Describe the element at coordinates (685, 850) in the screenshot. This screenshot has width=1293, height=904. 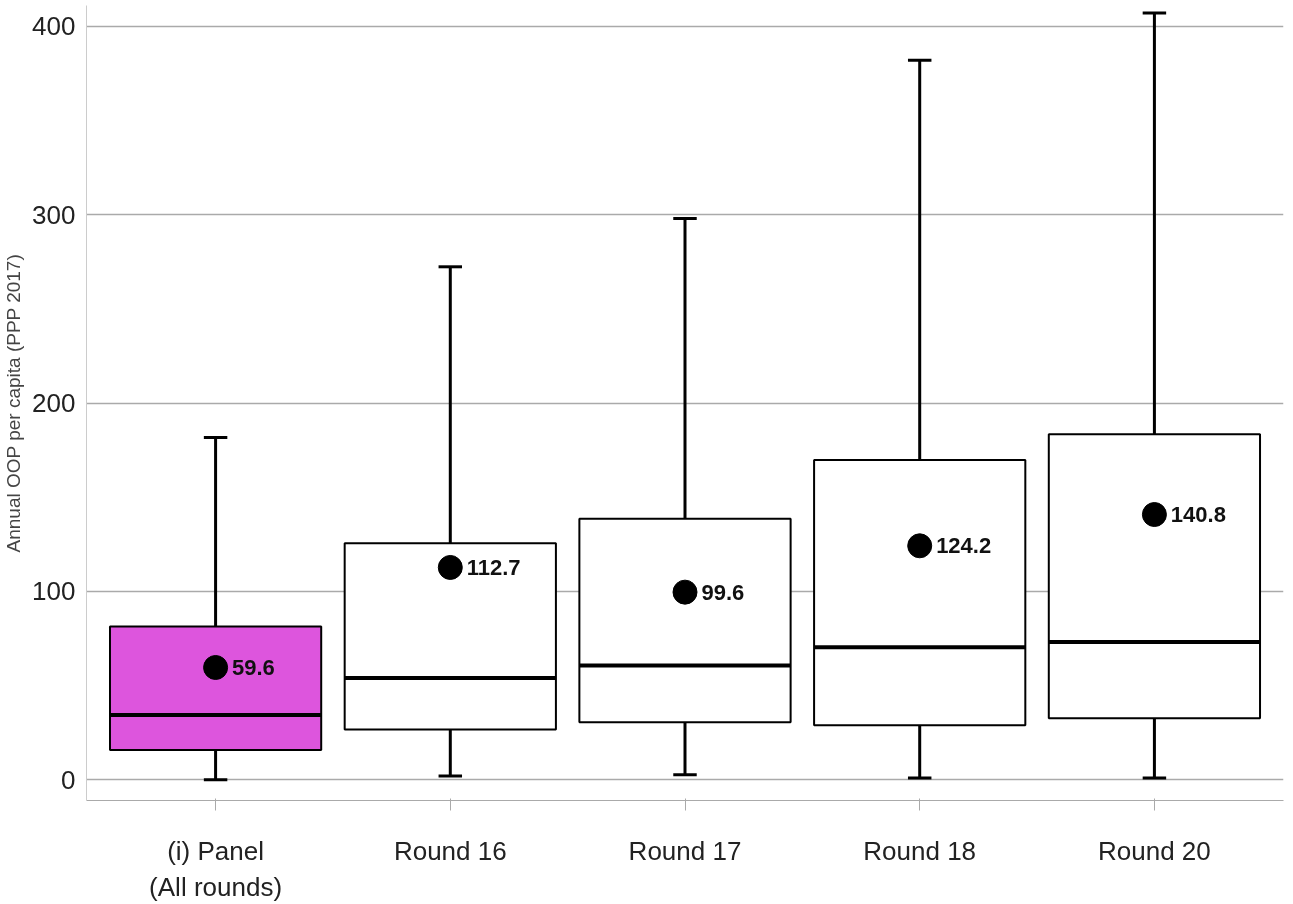
I see `x-tick-label: Round 17` at that location.